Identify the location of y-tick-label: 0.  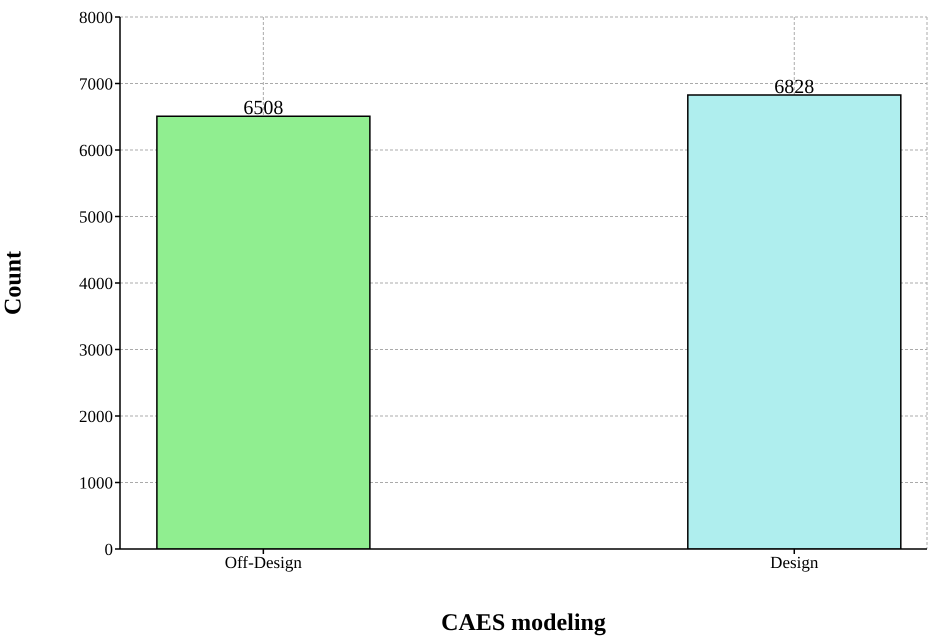
(108, 550).